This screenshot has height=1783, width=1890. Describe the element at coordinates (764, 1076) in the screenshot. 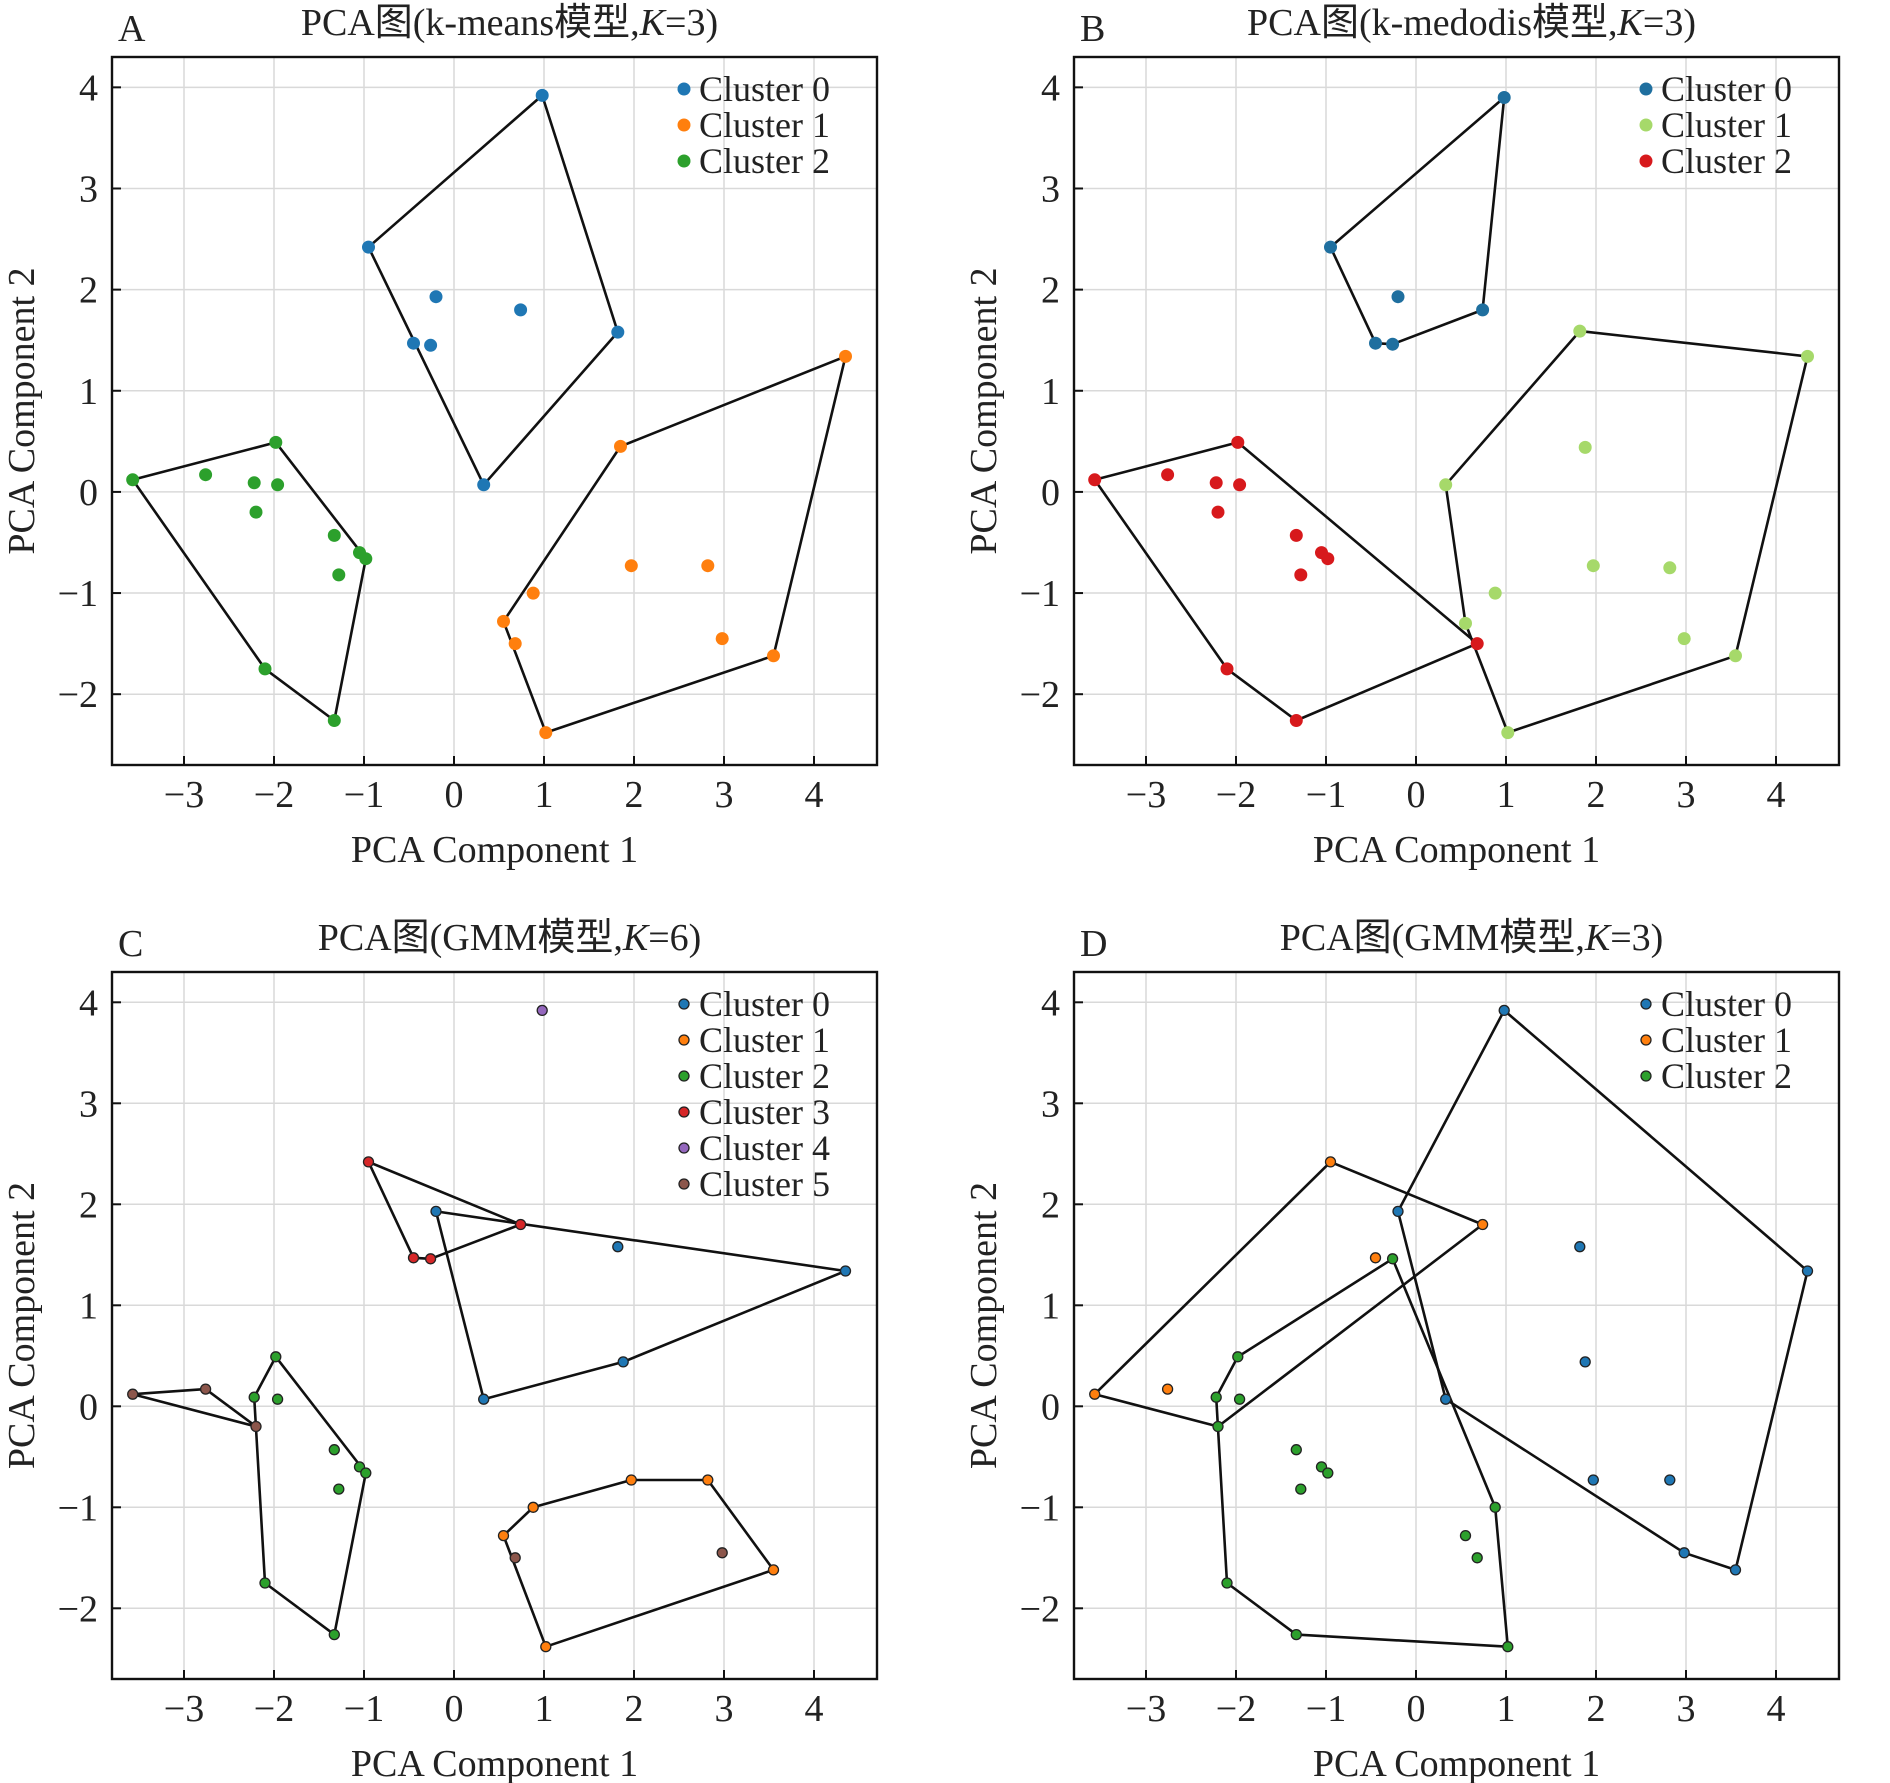

I see `legend-label: Cluster 2` at that location.